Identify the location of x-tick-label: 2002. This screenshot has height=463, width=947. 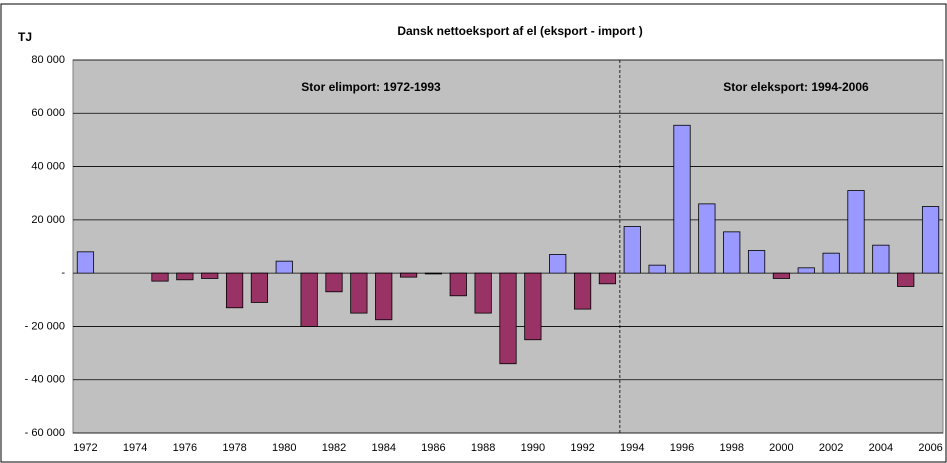
(831, 448).